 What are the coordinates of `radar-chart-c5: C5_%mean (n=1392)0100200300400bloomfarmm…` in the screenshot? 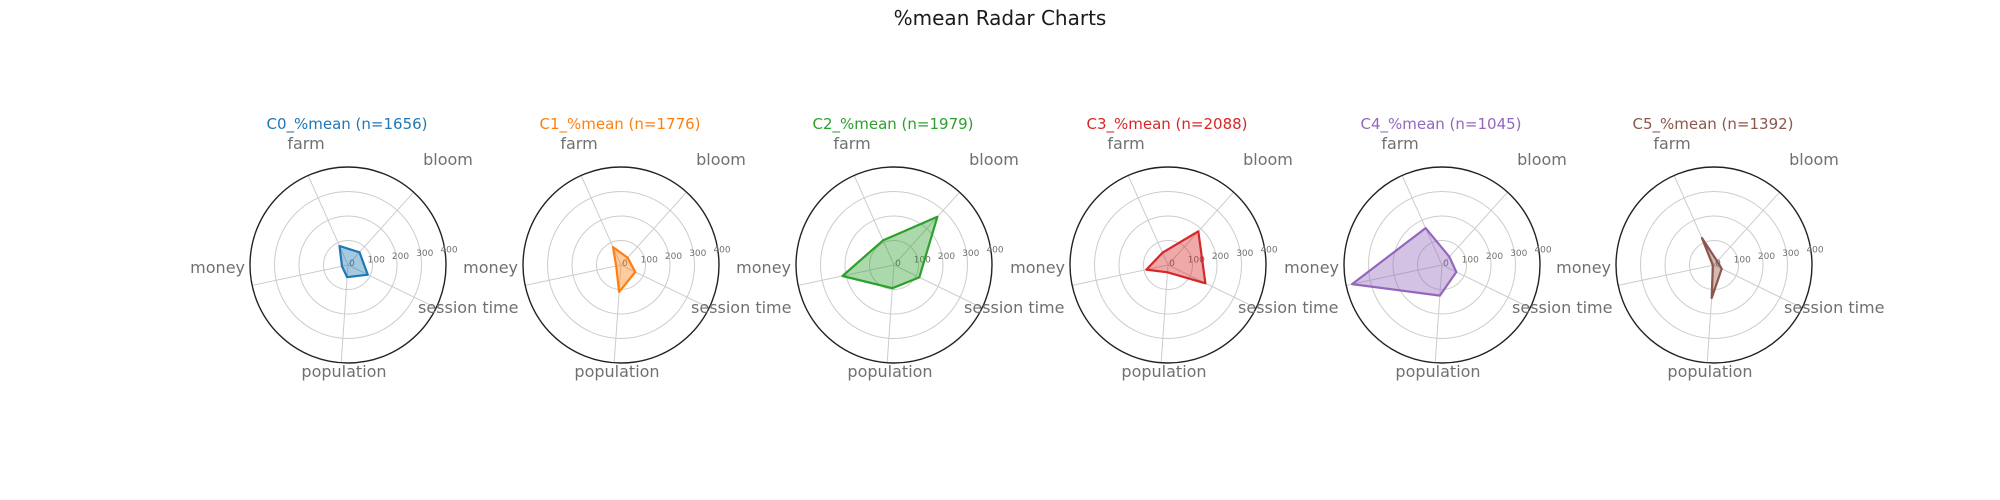 It's located at (1720, 248).